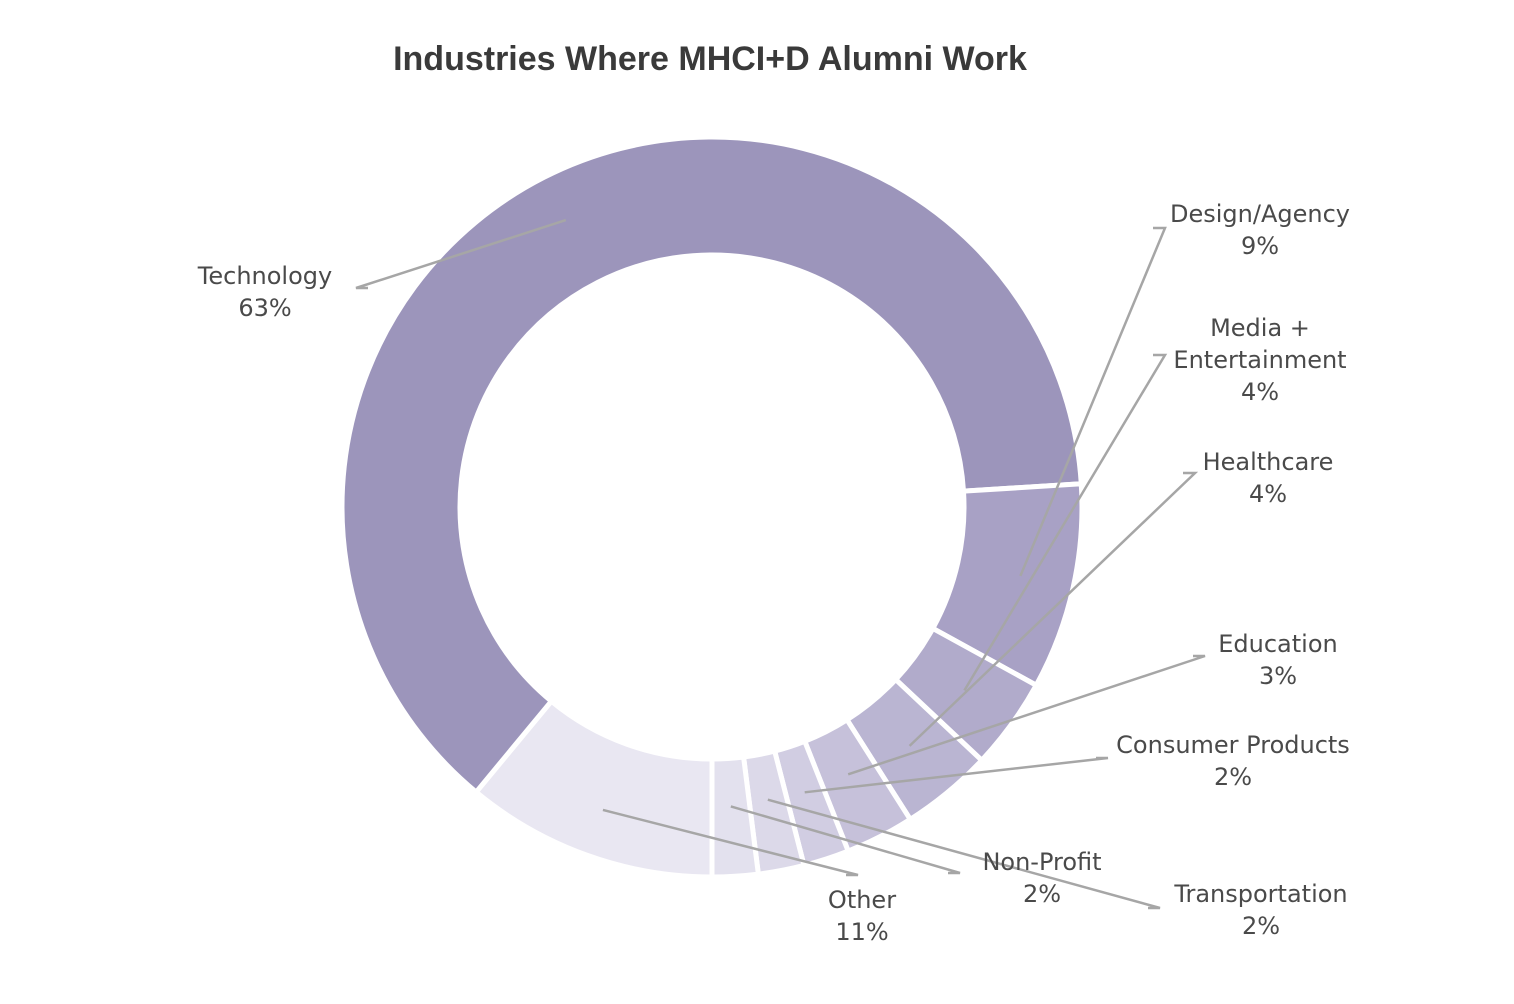 The width and height of the screenshot is (1514, 1004). What do you see at coordinates (1261, 926) in the screenshot?
I see `value-label-transportation: 2%` at bounding box center [1261, 926].